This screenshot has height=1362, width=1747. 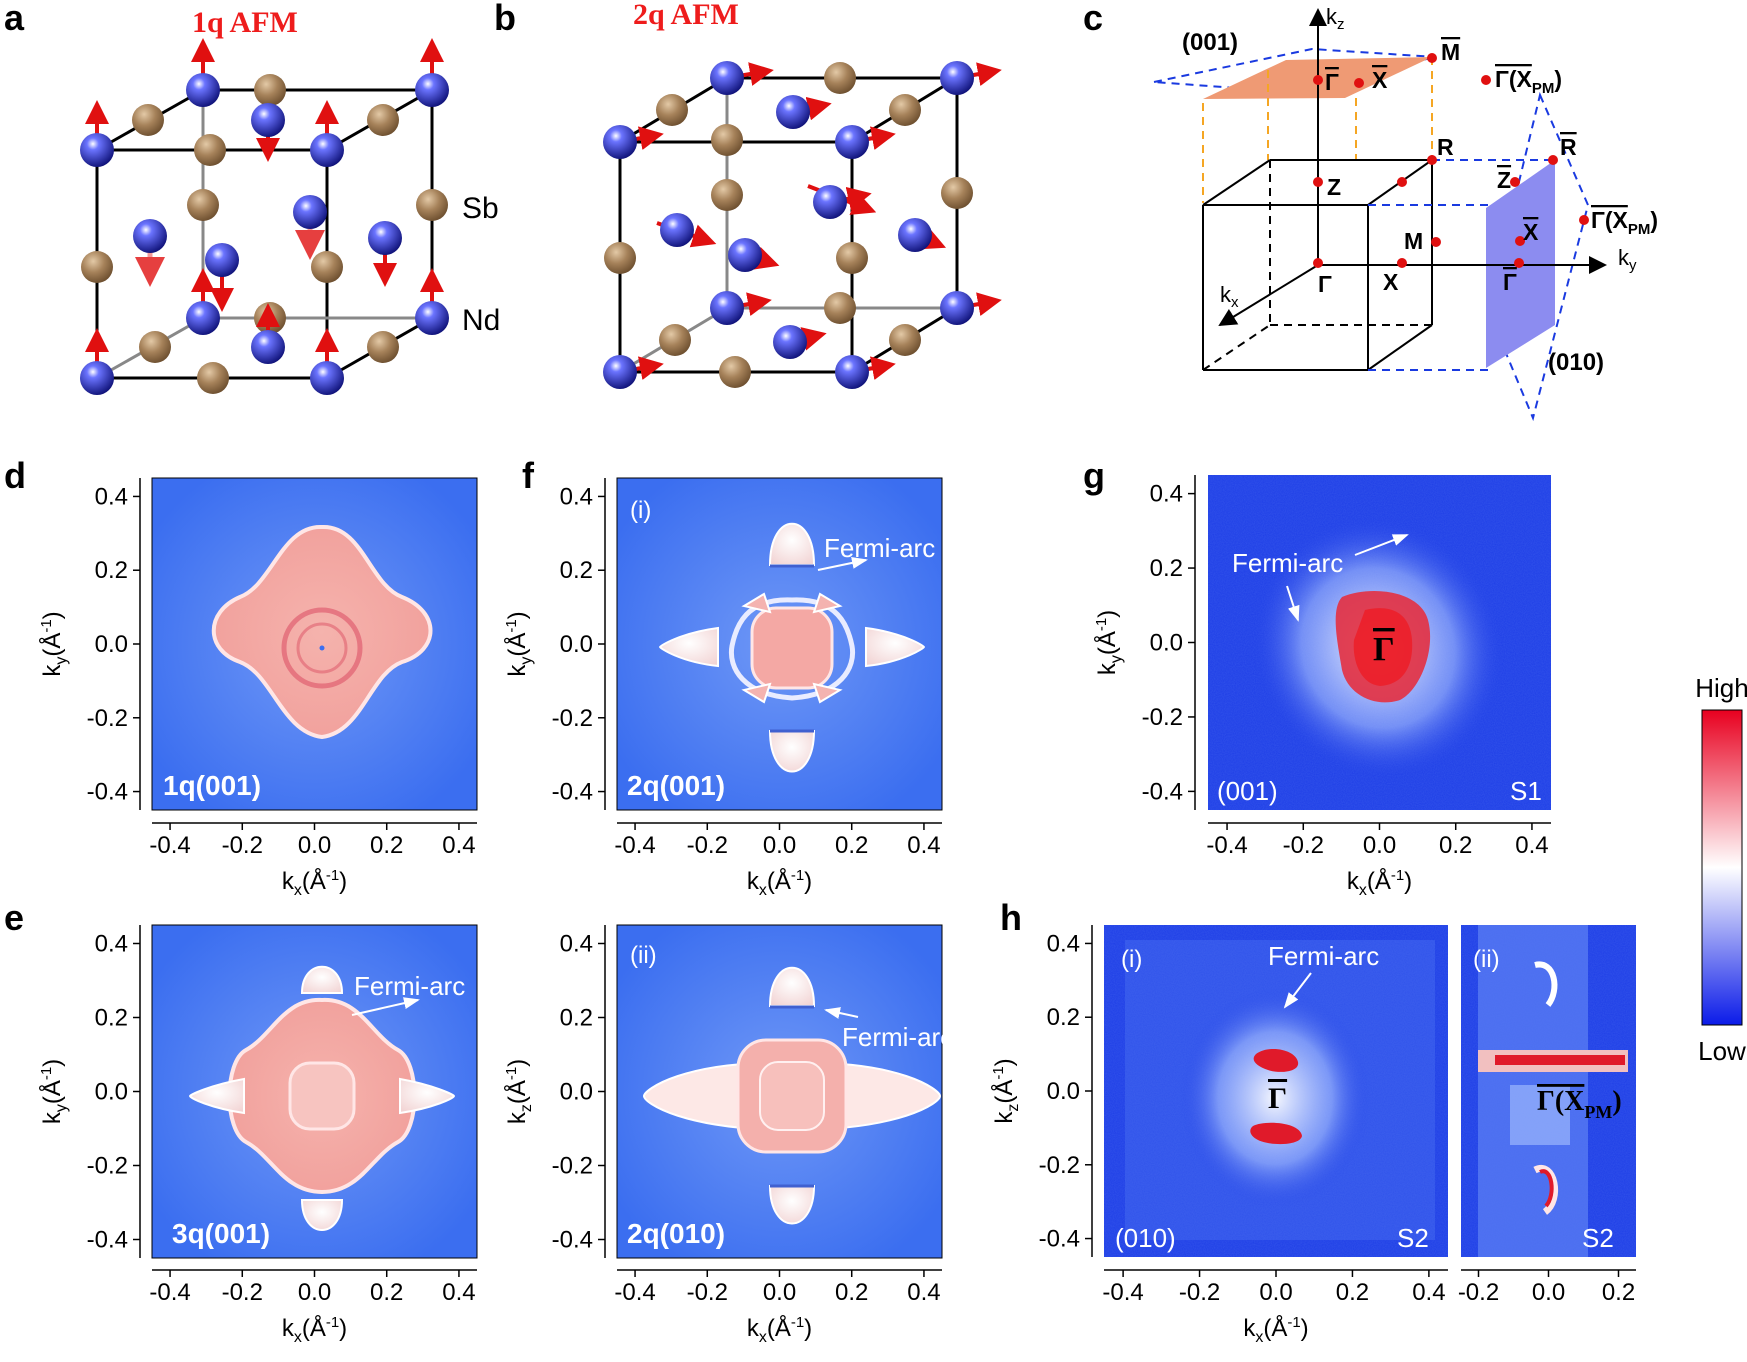 I want to click on label-gamma-xpm-h: Γ(XPM), so click(x=1579, y=1104).